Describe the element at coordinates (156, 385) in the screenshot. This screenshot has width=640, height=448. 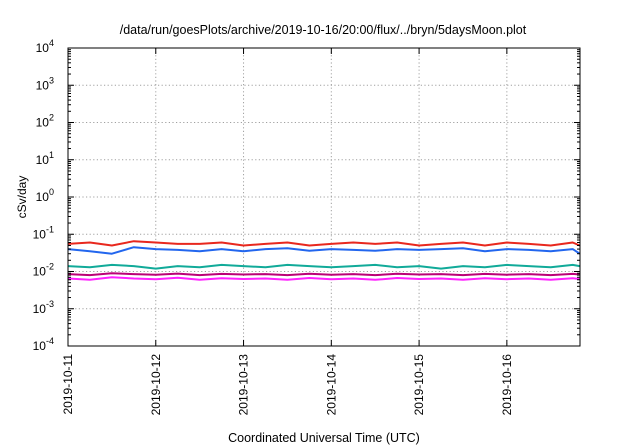
I see `x-tick-label: 2019-10-12` at that location.